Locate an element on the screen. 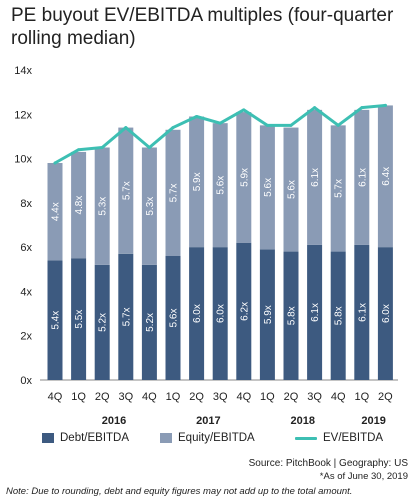 This screenshot has width=420, height=503. as-of-note: *As of June 30, 2019 is located at coordinates (363, 476).